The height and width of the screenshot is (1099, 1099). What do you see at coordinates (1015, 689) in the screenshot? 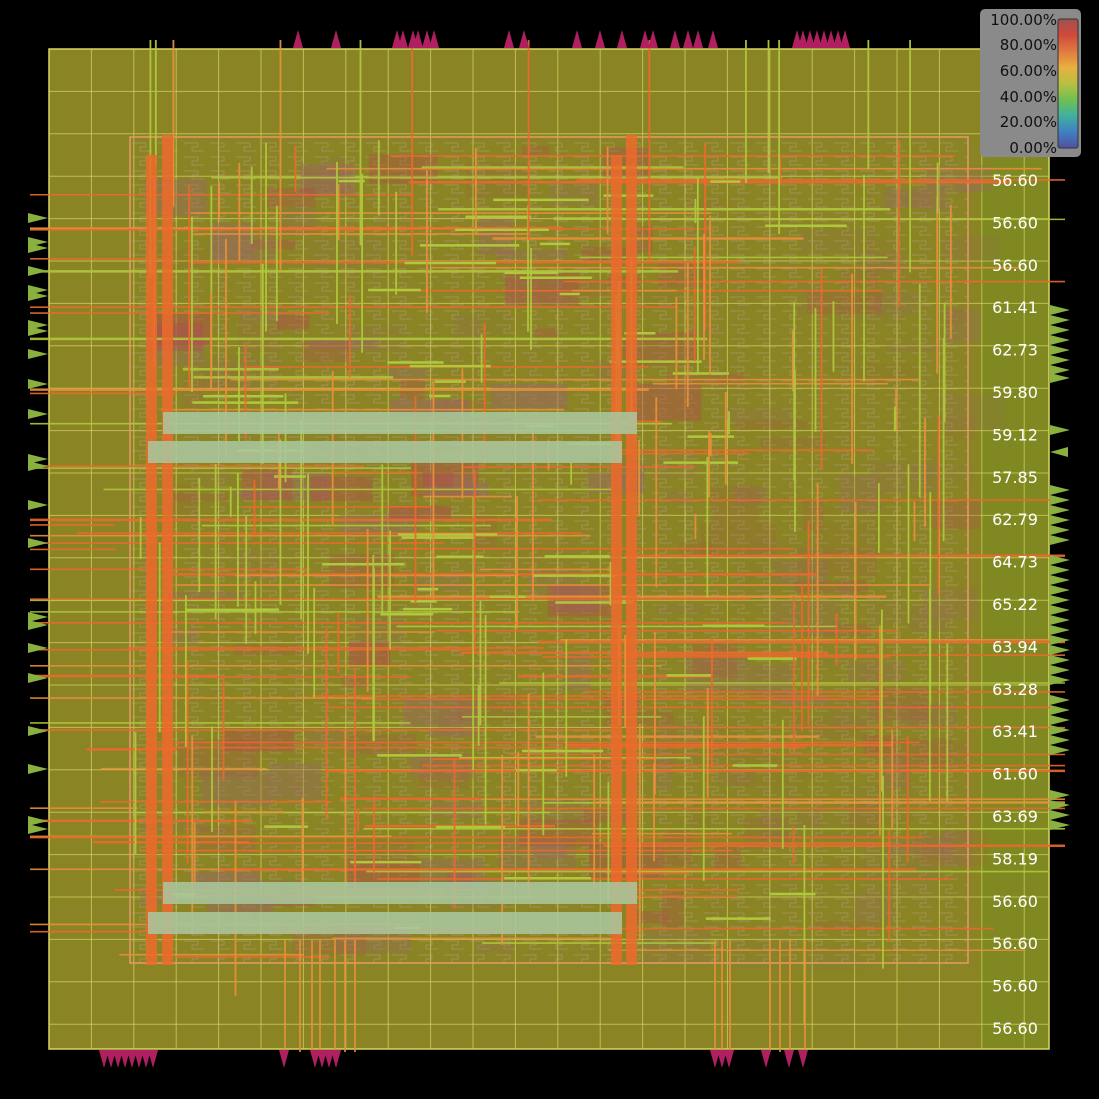
I see `row-congestion-value: 63.28` at bounding box center [1015, 689].